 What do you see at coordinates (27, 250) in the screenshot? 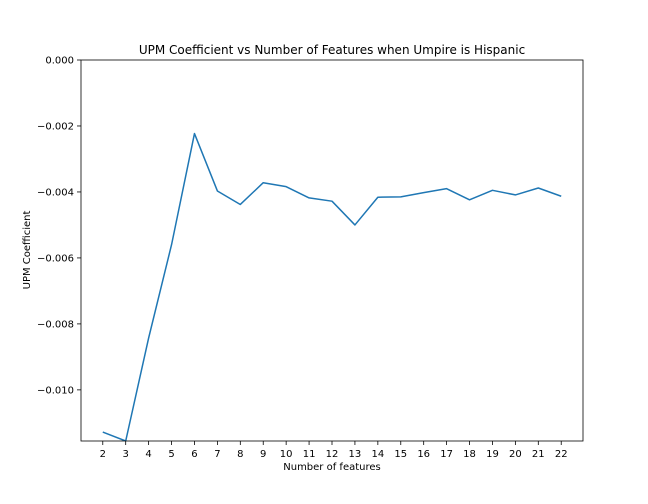
I see `y-axis-label: UPM Coefficient` at bounding box center [27, 250].